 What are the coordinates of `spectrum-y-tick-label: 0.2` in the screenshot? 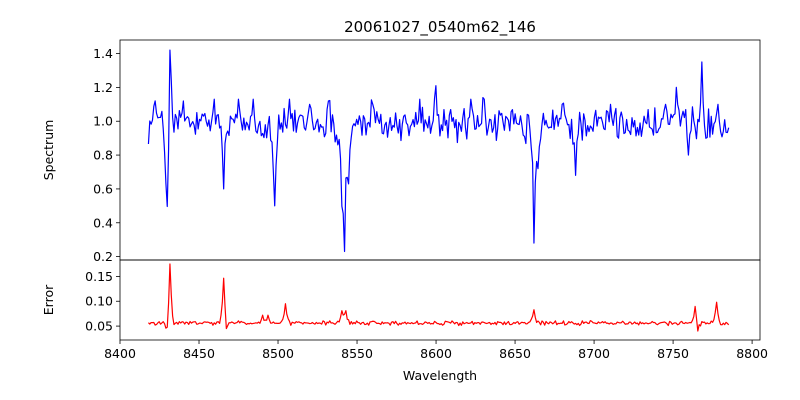 It's located at (103, 256).